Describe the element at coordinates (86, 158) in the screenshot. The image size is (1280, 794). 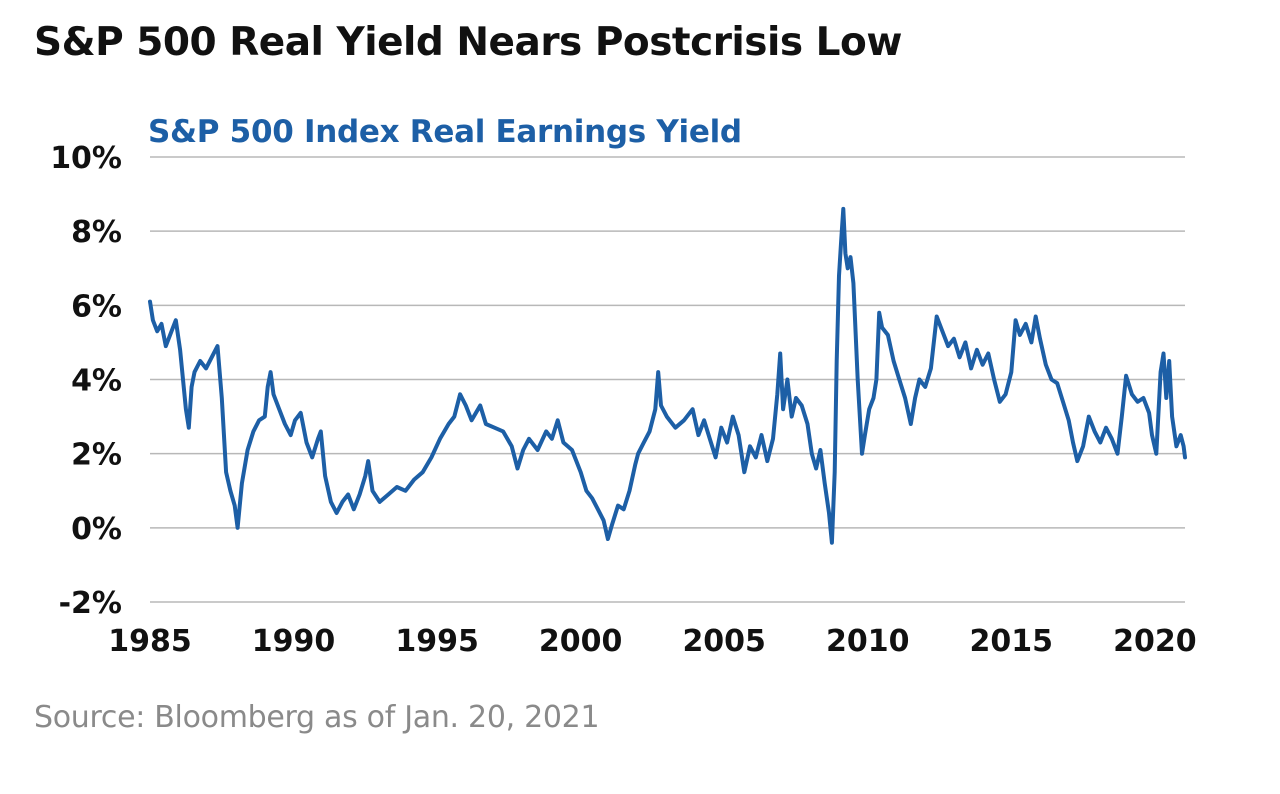
I see `y-tick-label: 10%` at that location.